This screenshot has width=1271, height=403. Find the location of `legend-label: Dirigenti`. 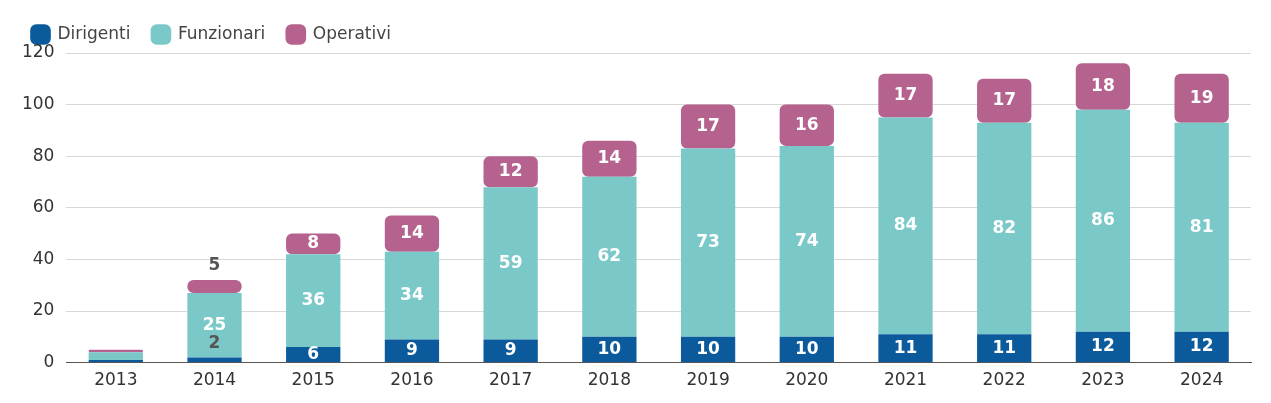

legend-label: Dirigenti is located at coordinates (94, 32).